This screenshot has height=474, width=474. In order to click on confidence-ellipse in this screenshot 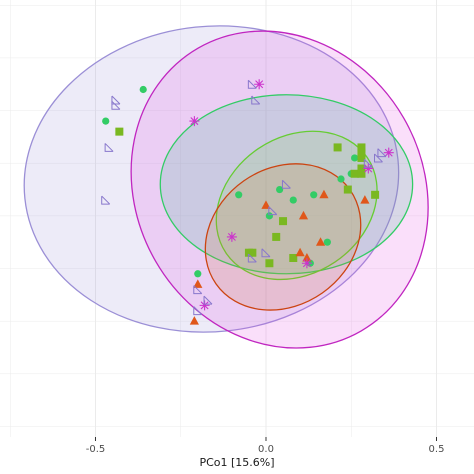, I will do `click(296, 205)`.